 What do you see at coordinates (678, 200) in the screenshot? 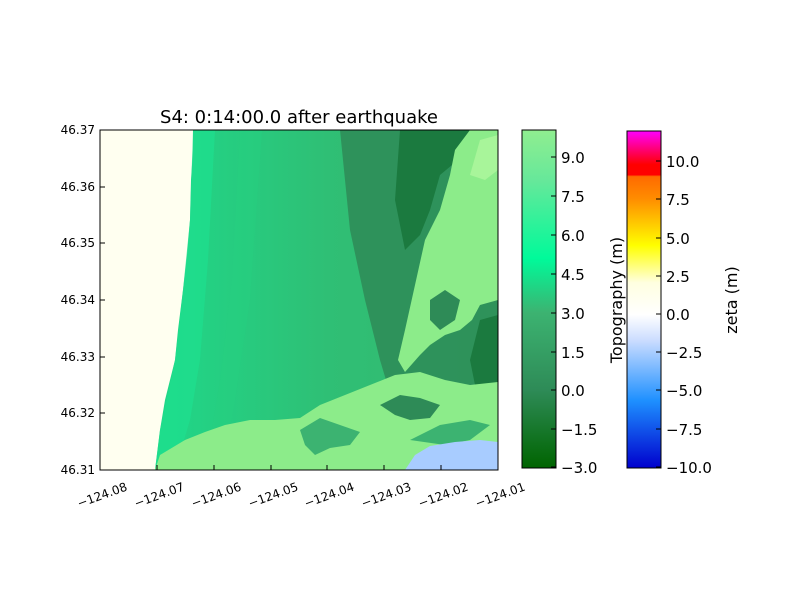
I see `zeta-tick-label: 7.5` at bounding box center [678, 200].